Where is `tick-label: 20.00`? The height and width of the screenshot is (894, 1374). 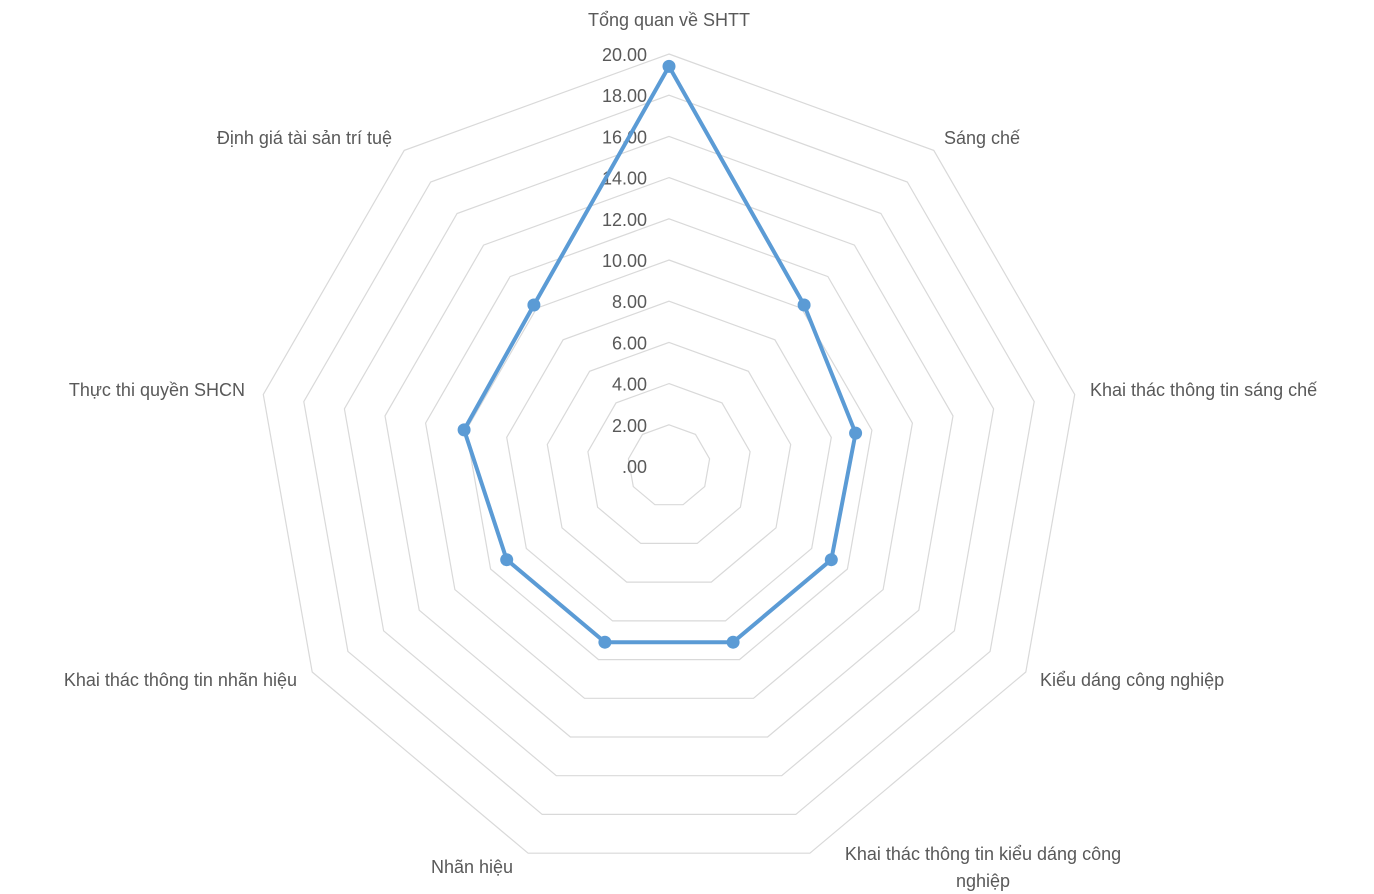
tick-label: 20.00 is located at coordinates (624, 55).